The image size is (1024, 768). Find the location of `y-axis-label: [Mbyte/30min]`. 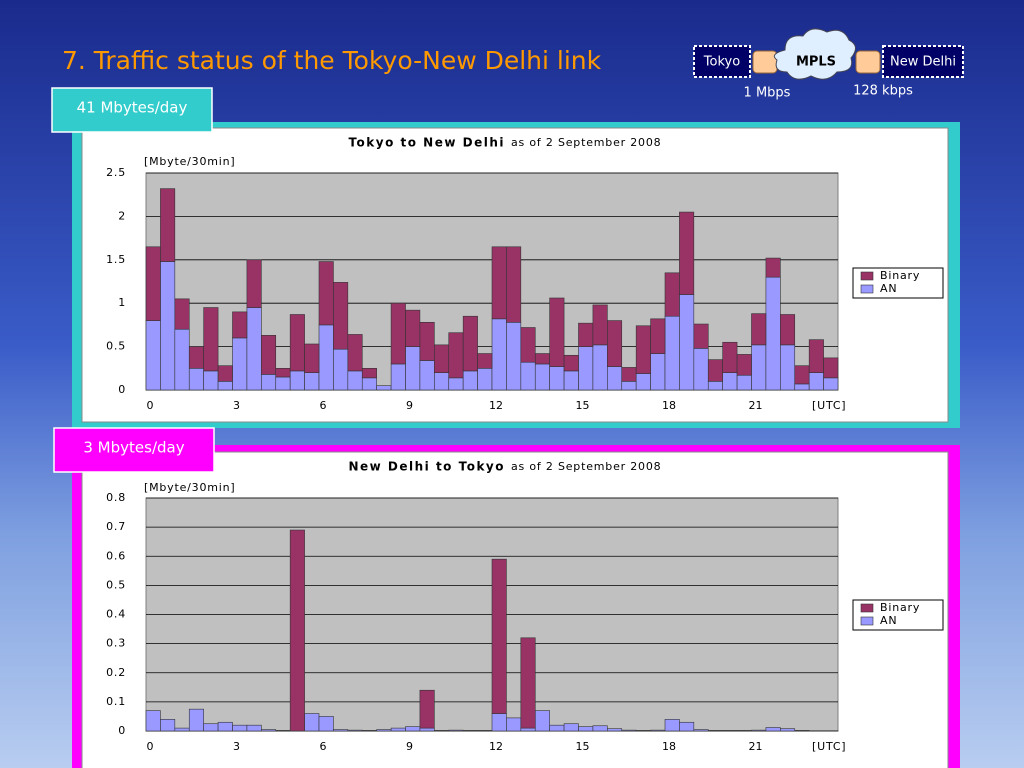

y-axis-label: [Mbyte/30min] is located at coordinates (190, 161).